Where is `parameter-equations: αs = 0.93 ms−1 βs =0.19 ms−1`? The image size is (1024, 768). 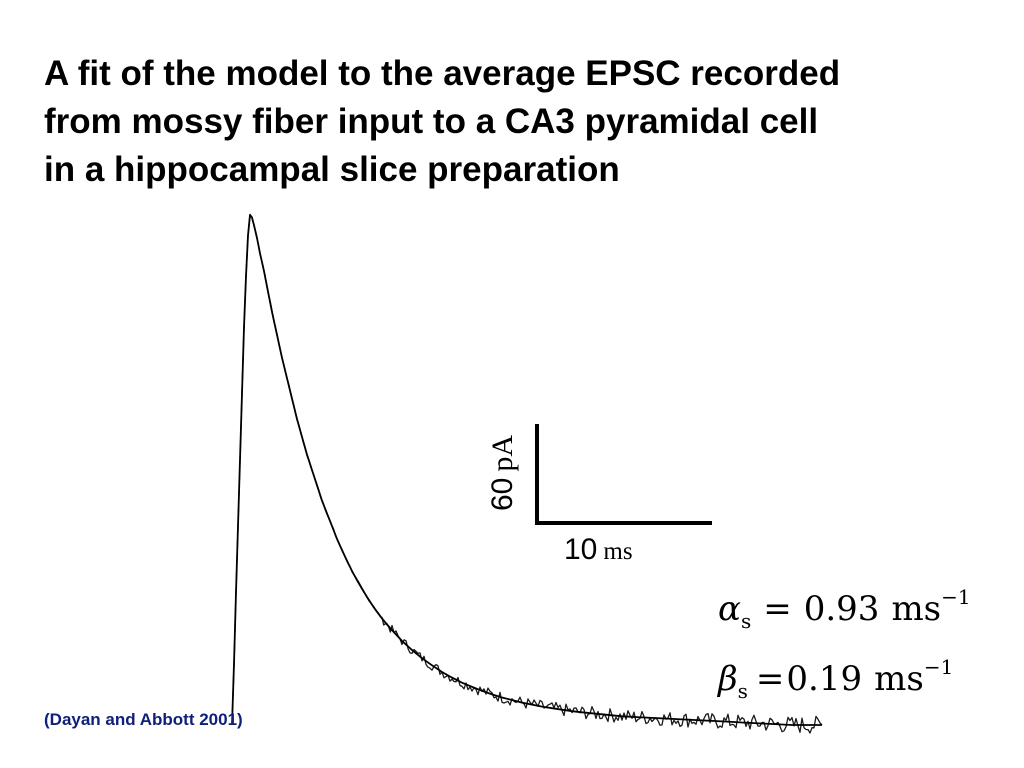 parameter-equations: αs = 0.93 ms−1 βs =0.19 ms−1 is located at coordinates (843, 644).